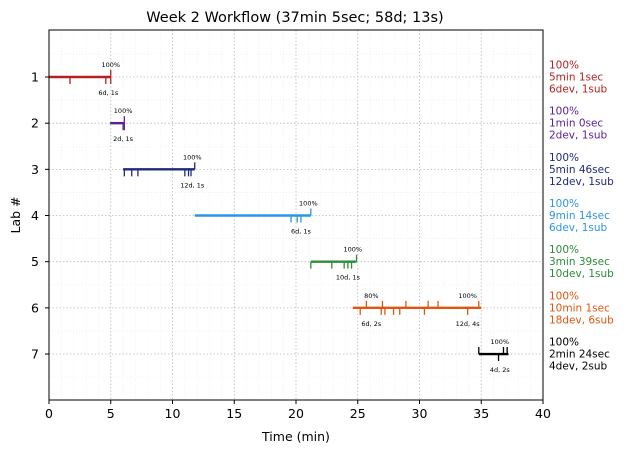 Image resolution: width=627 pixels, height=453 pixels. Describe the element at coordinates (35, 261) in the screenshot. I see `y-tick-label: 5` at that location.